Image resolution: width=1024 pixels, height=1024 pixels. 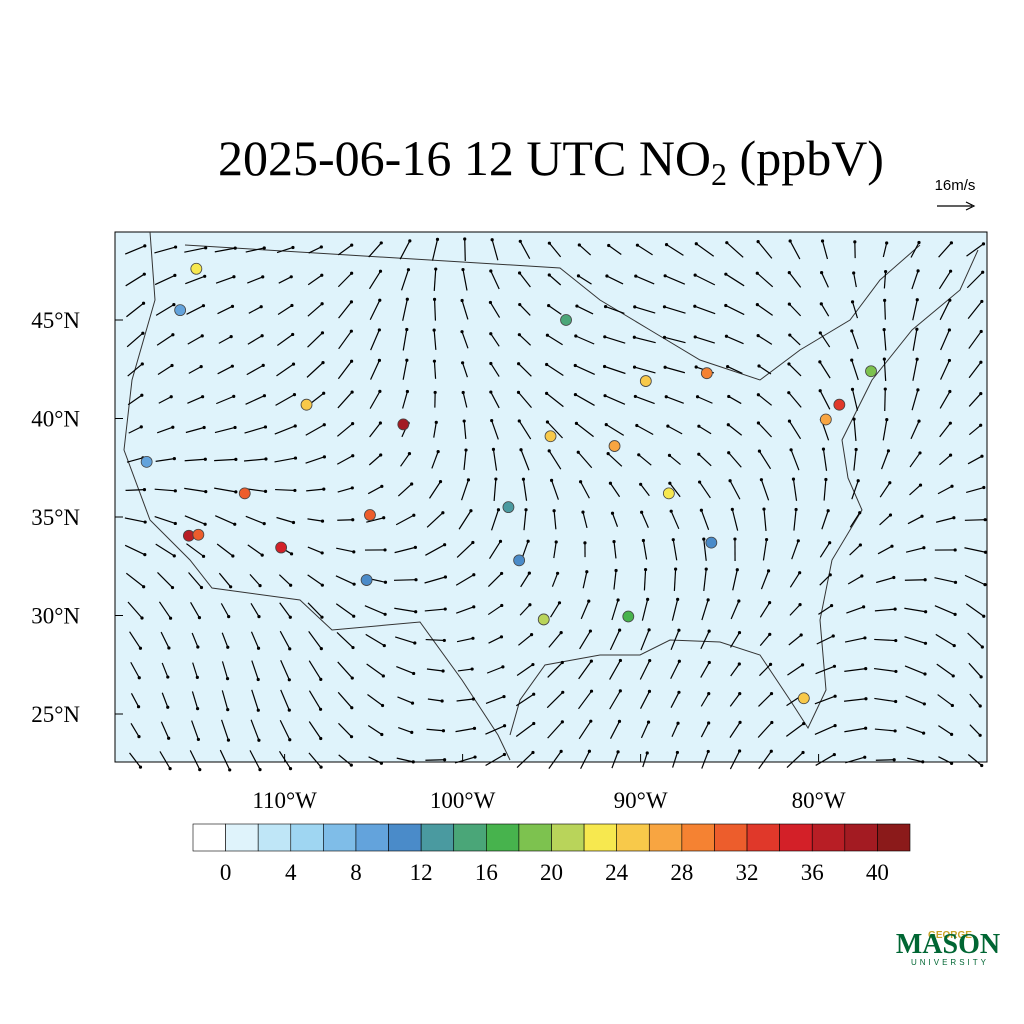 I want to click on colorbar-label: 40, so click(x=877, y=872).